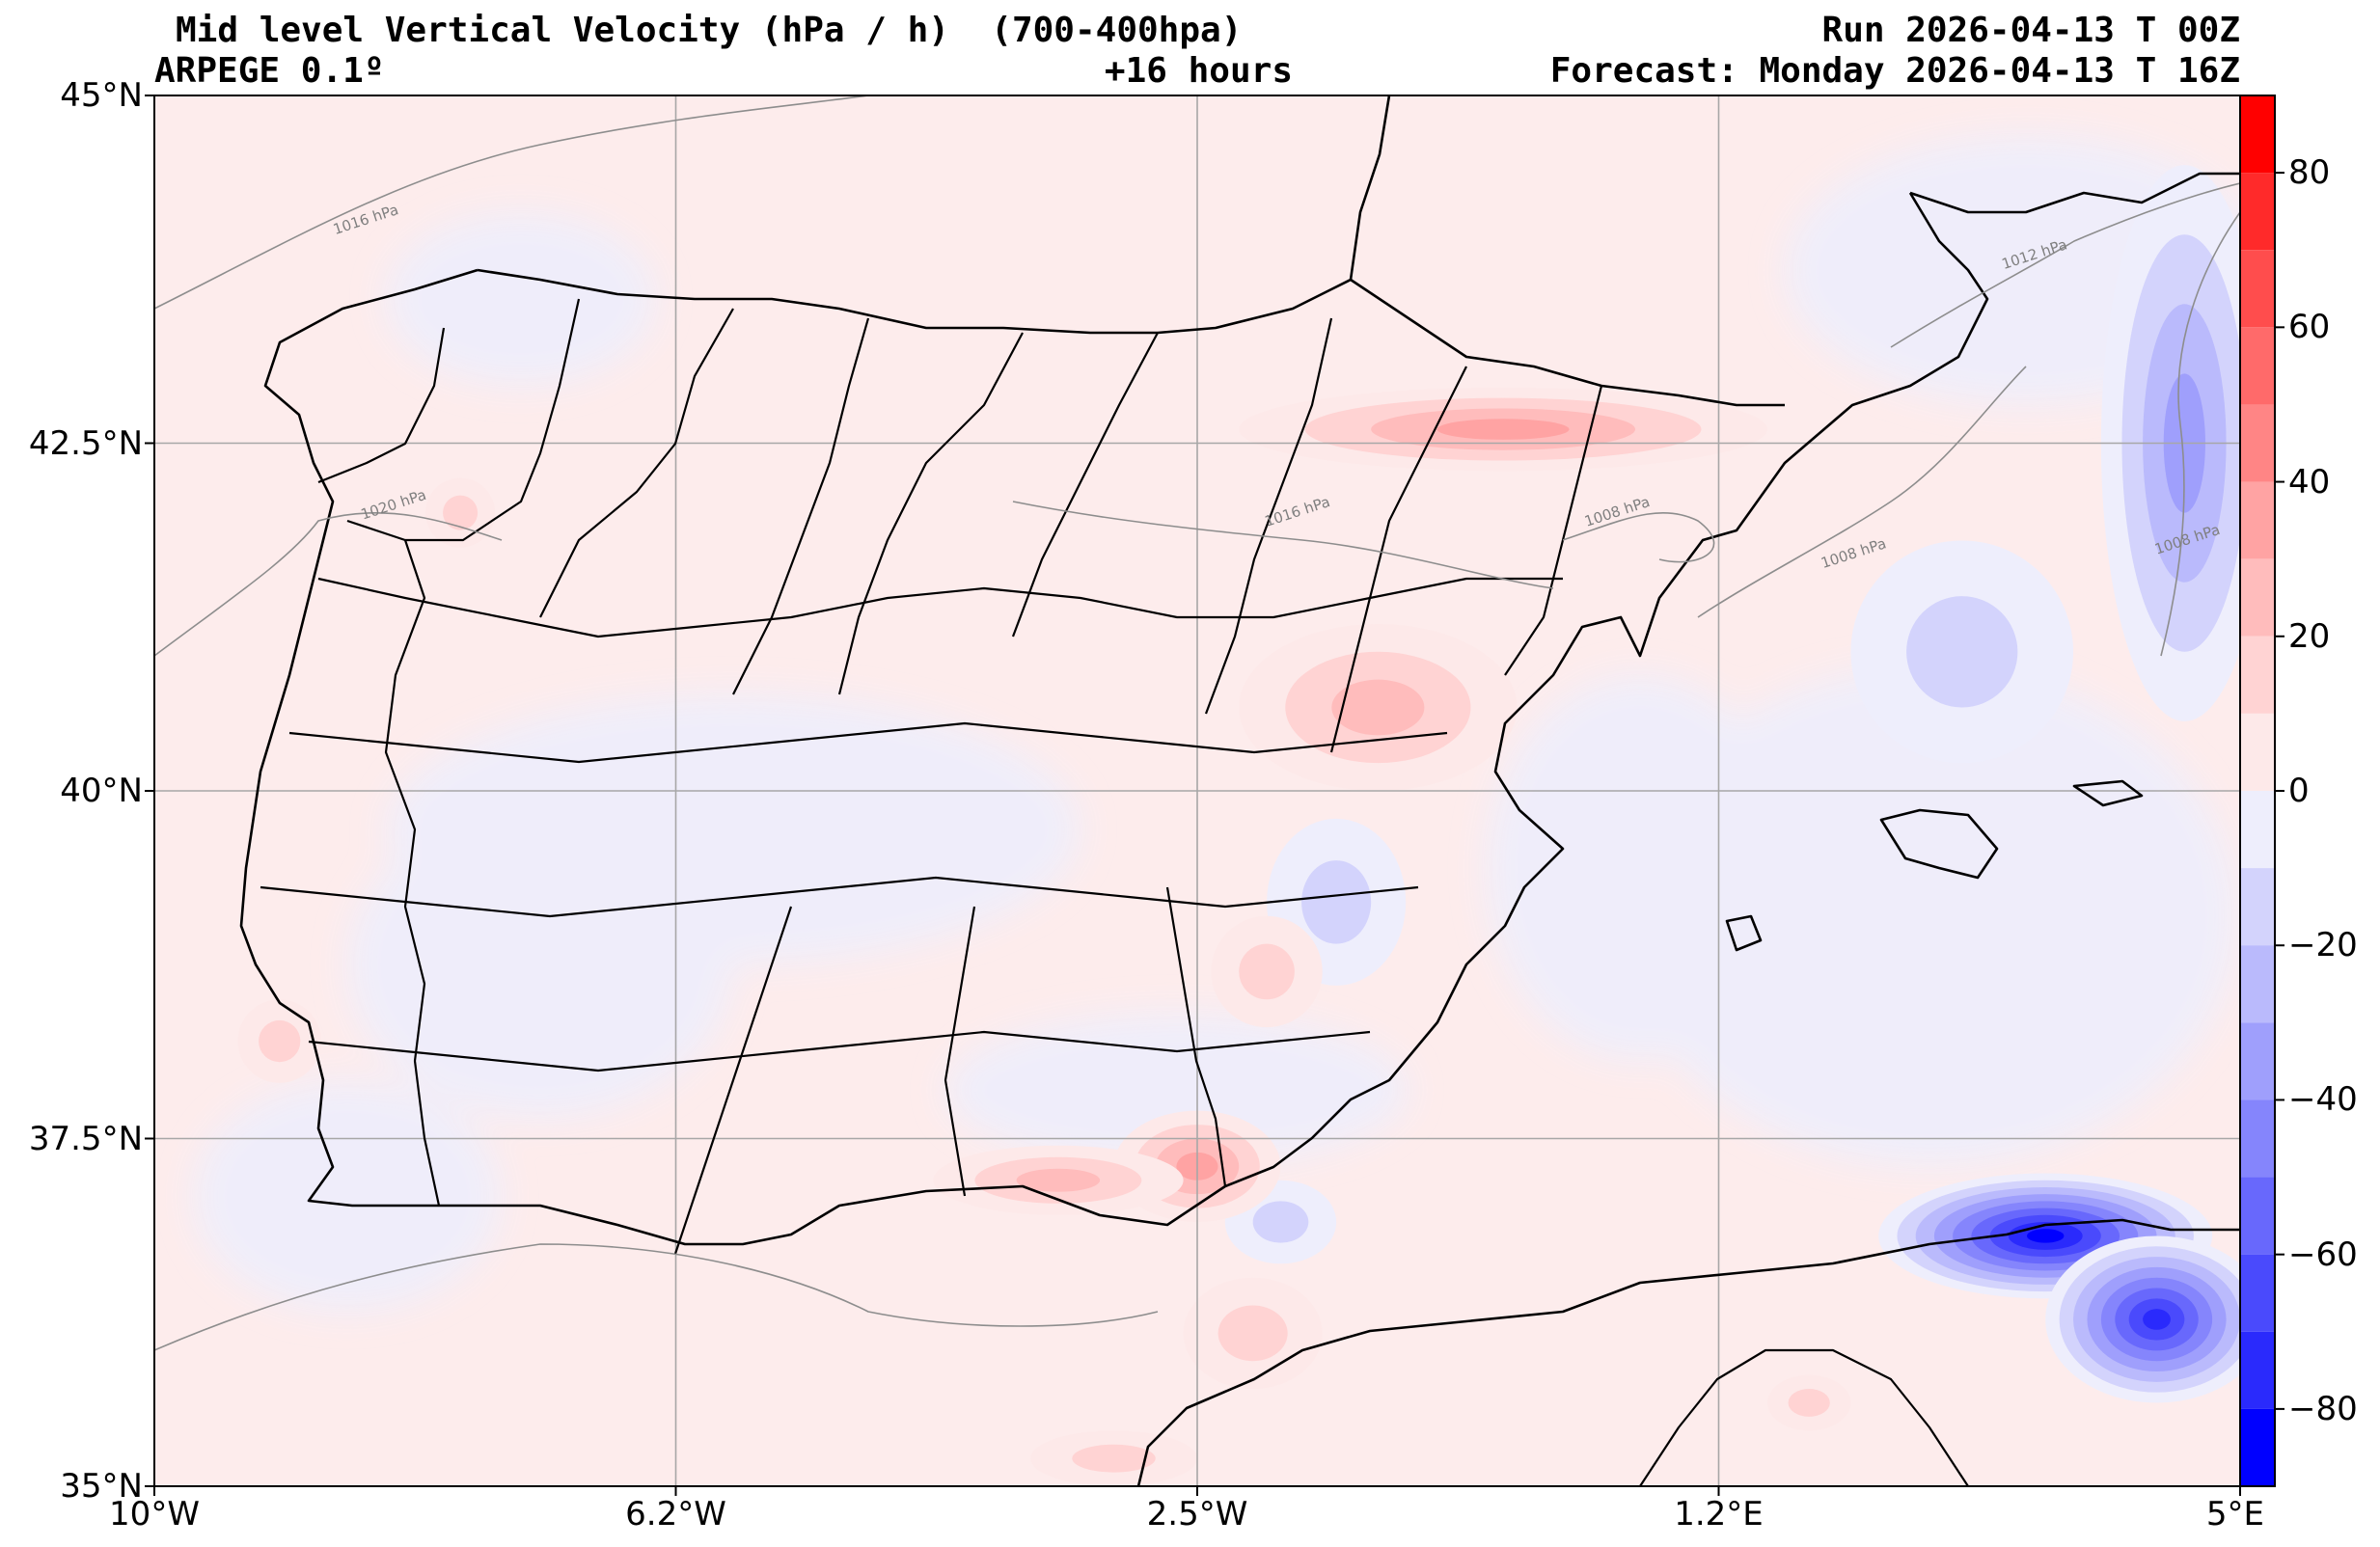 This screenshot has width=2380, height=1547. What do you see at coordinates (269, 71) in the screenshot?
I see `model-label: ARPEGE 0.1º` at bounding box center [269, 71].